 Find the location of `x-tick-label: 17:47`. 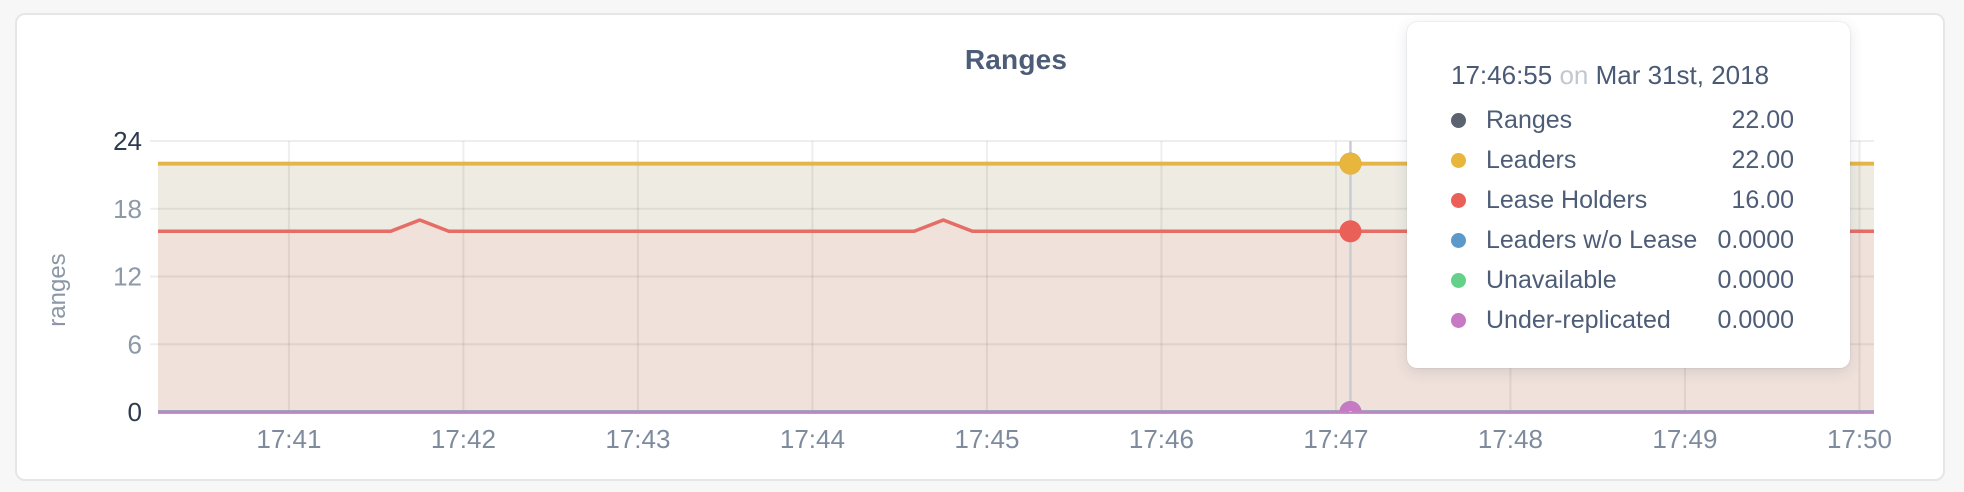

x-tick-label: 17:47 is located at coordinates (1335, 439).